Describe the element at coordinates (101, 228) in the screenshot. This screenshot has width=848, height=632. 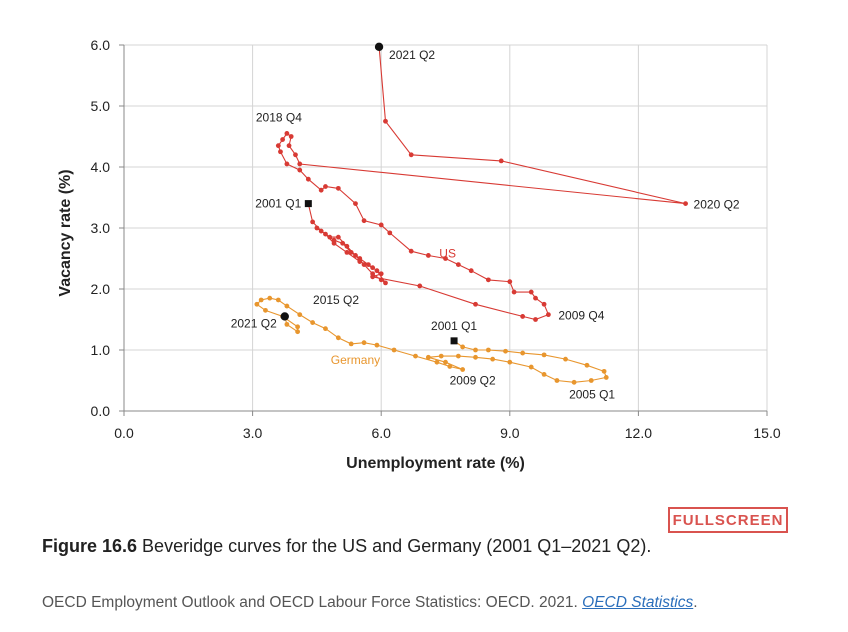
I see `y-tick-label: 3.0` at that location.